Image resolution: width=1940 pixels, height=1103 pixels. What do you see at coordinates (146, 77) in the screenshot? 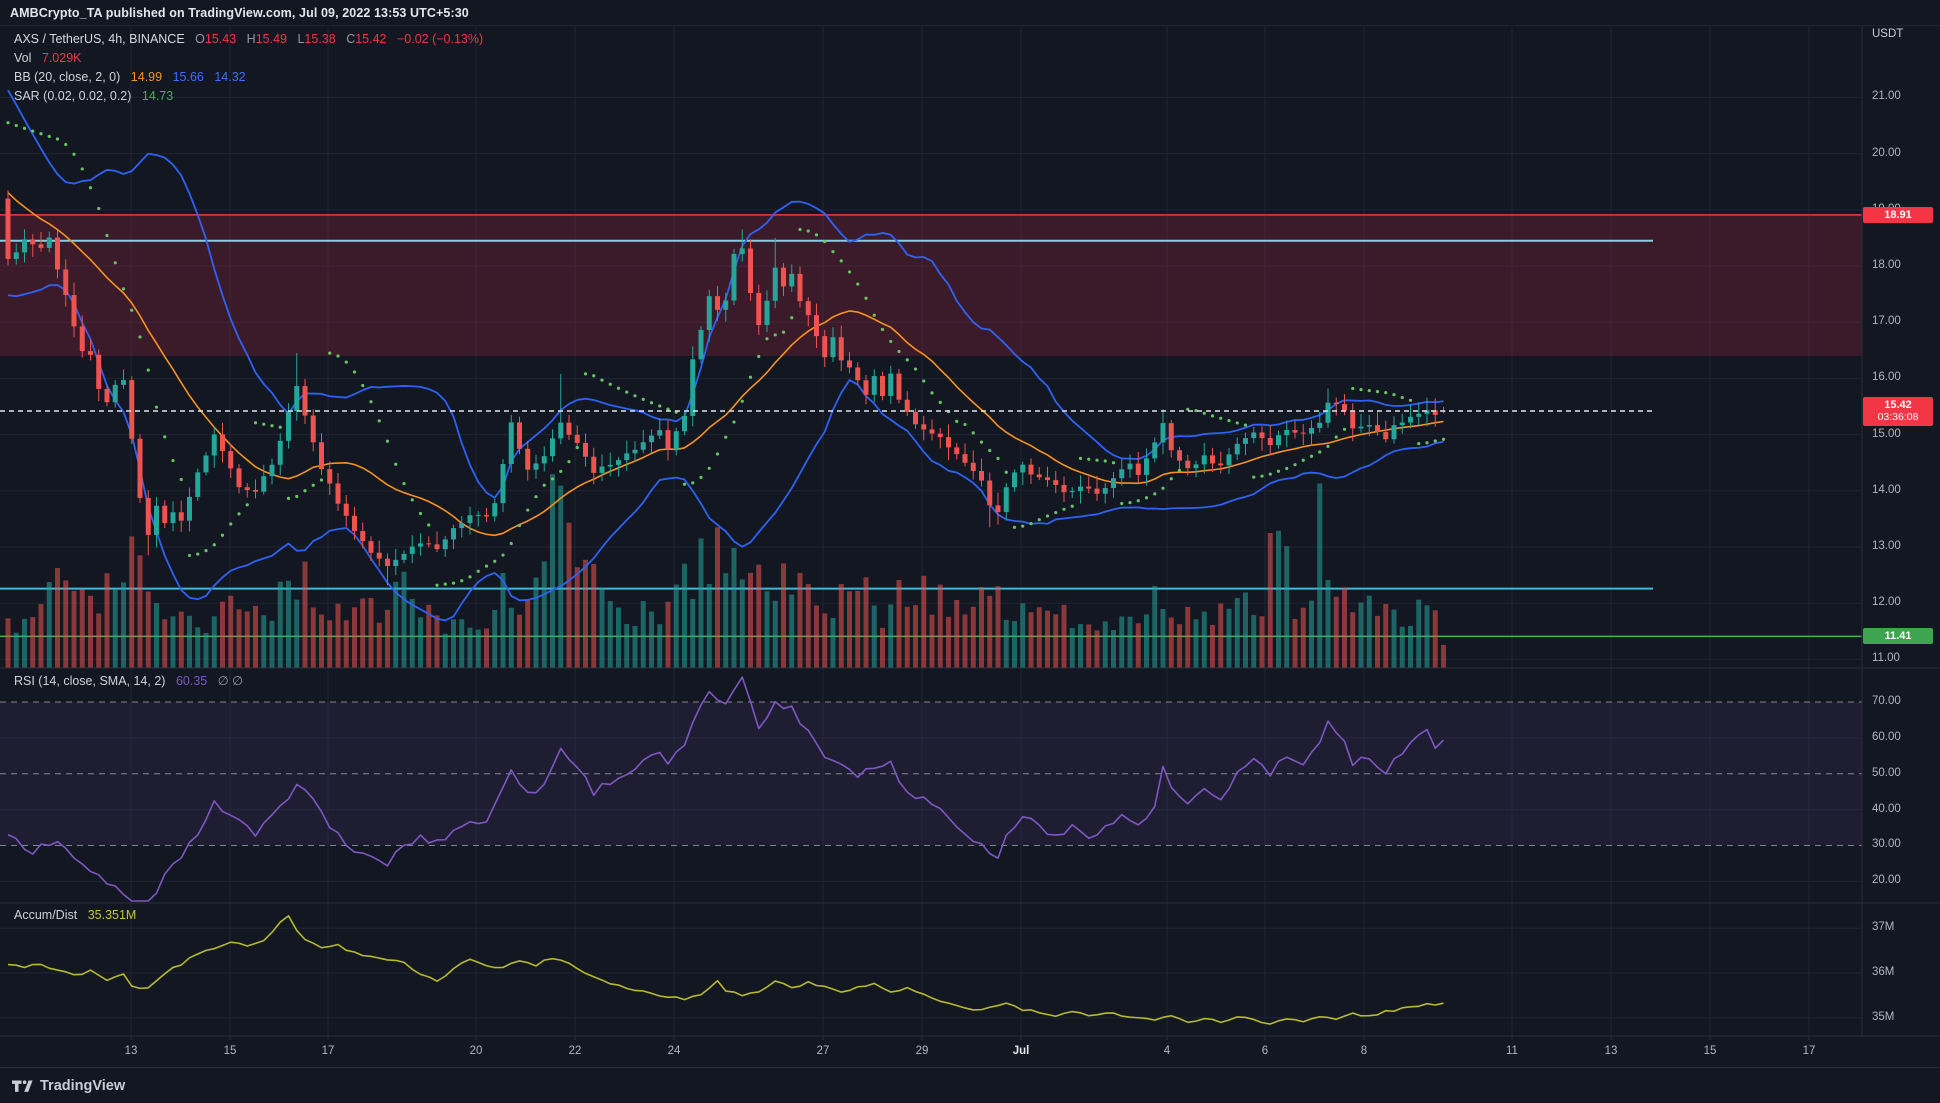
I see `bb-basis-value: 14.99` at bounding box center [146, 77].